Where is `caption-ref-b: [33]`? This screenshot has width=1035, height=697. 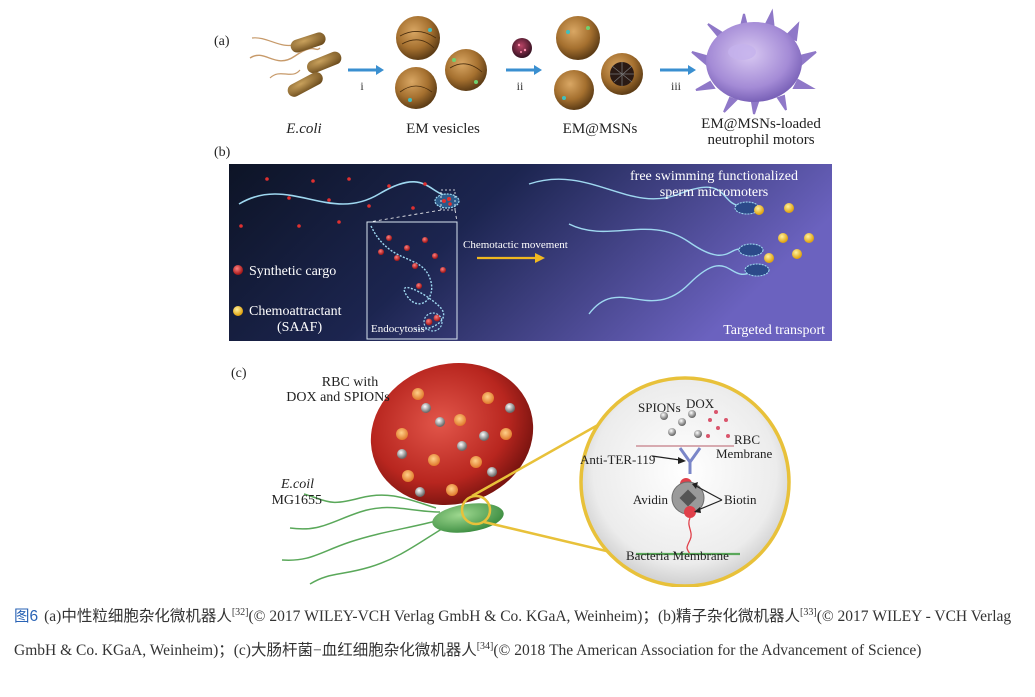
caption-ref-b: [33] is located at coordinates (808, 612).